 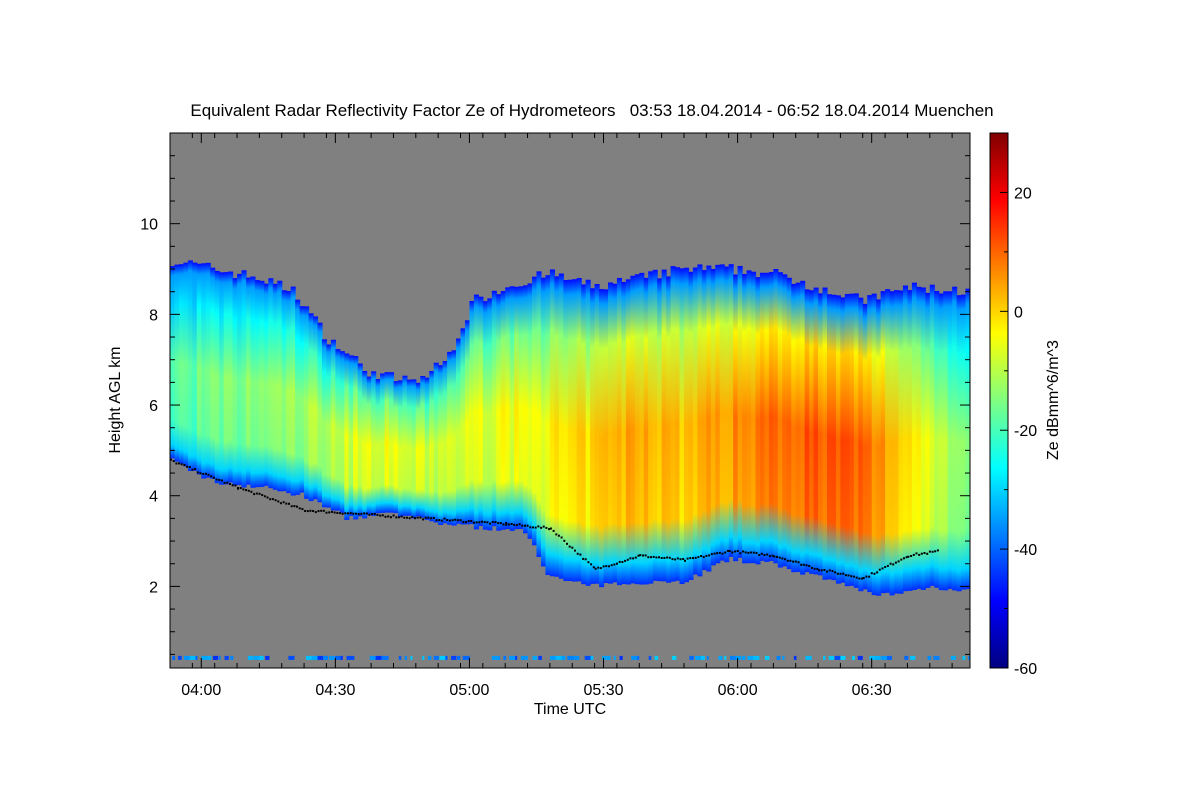 I want to click on y-tick-label: 2, so click(x=153, y=587).